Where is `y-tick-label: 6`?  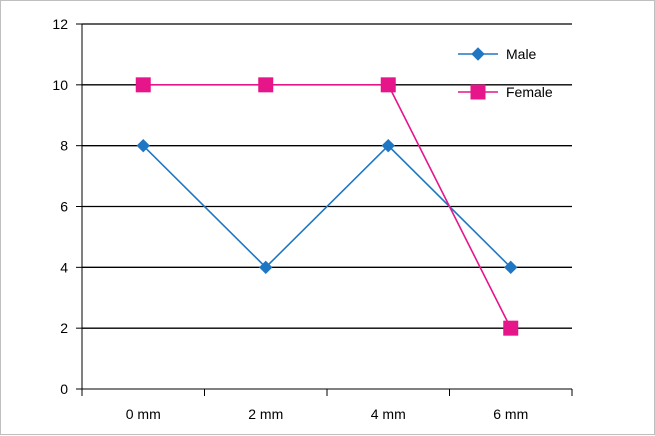 y-tick-label: 6 is located at coordinates (64, 207).